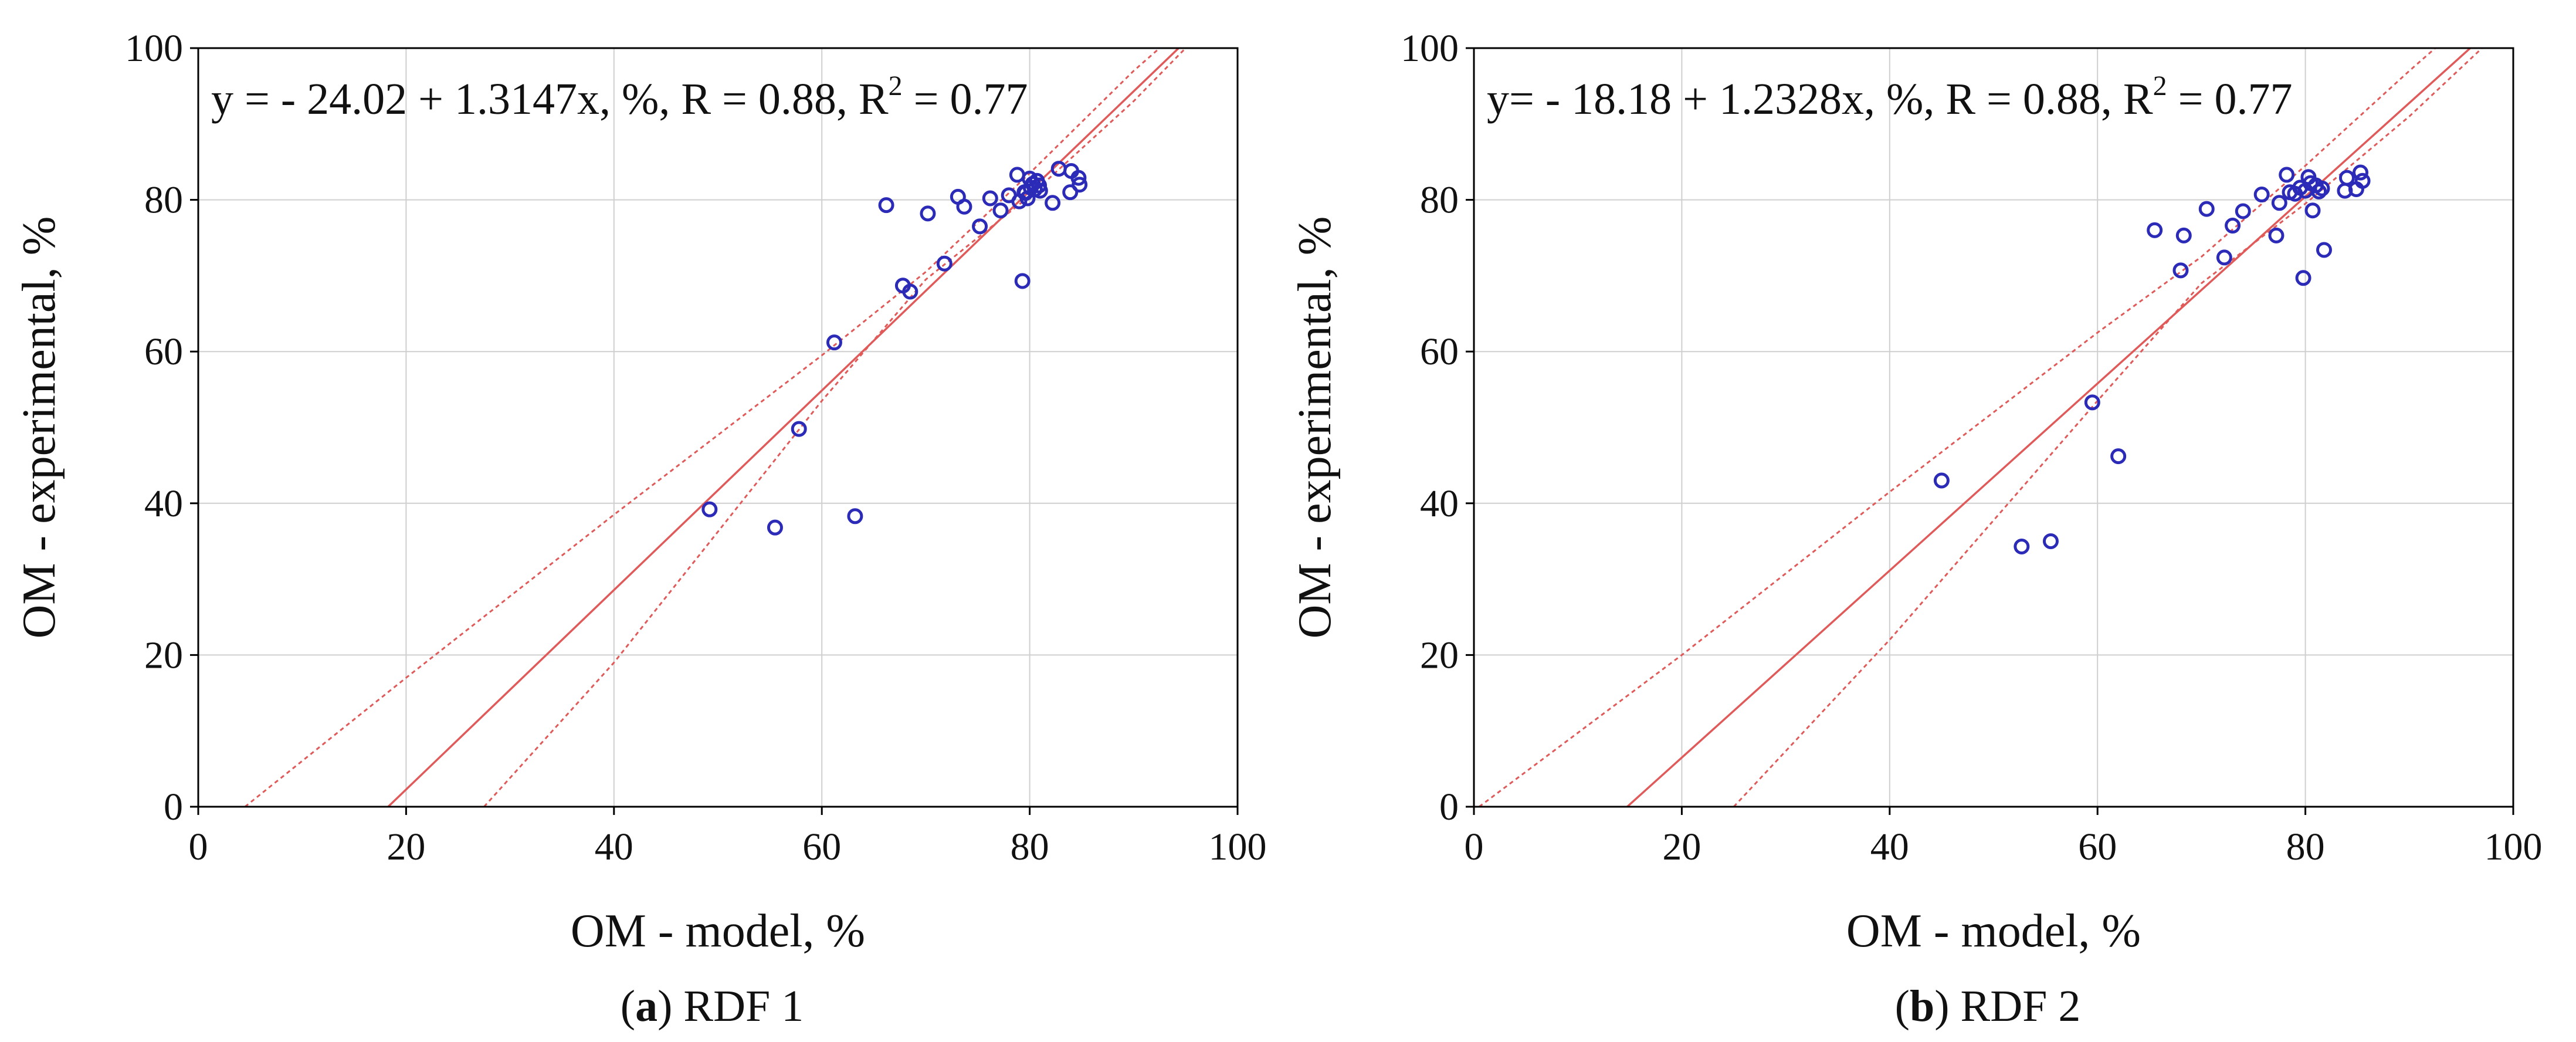 Image resolution: width=2576 pixels, height=1042 pixels. What do you see at coordinates (713, 1006) in the screenshot?
I see `panel-caption: (a) RDF 1` at bounding box center [713, 1006].